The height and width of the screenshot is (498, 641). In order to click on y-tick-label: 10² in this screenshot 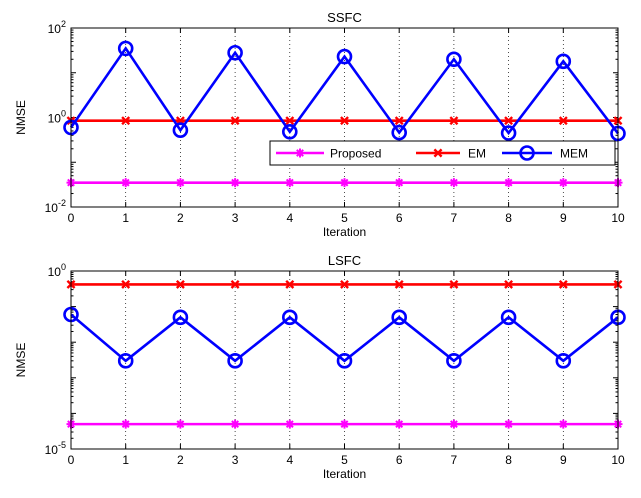, I will do `click(57, 27)`.